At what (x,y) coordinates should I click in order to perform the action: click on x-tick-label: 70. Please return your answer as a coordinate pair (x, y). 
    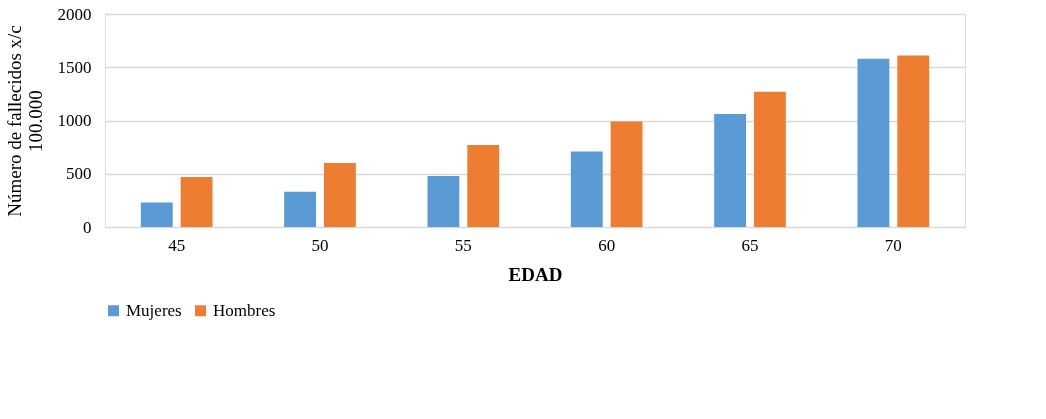
    Looking at the image, I should click on (893, 245).